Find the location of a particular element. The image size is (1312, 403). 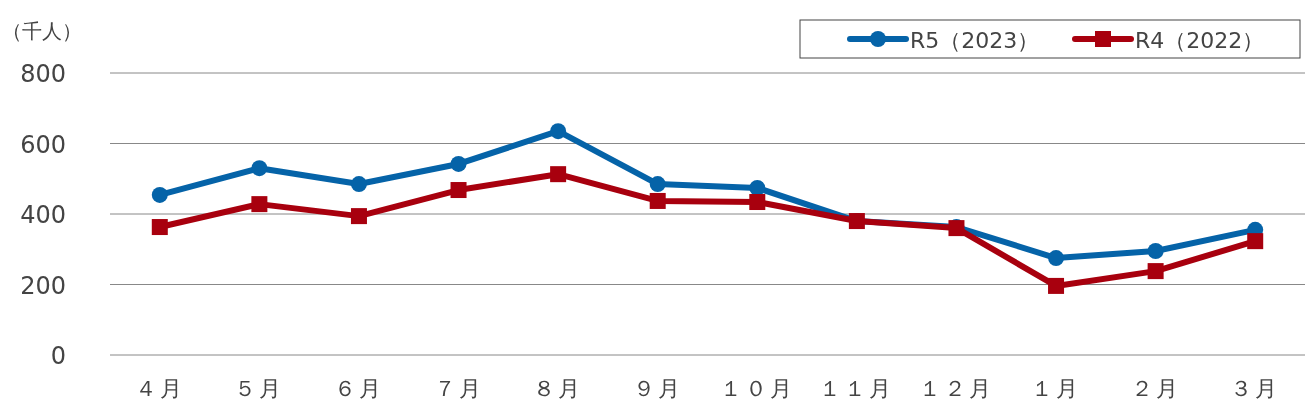

y-tick-label: 400 is located at coordinates (43, 215).